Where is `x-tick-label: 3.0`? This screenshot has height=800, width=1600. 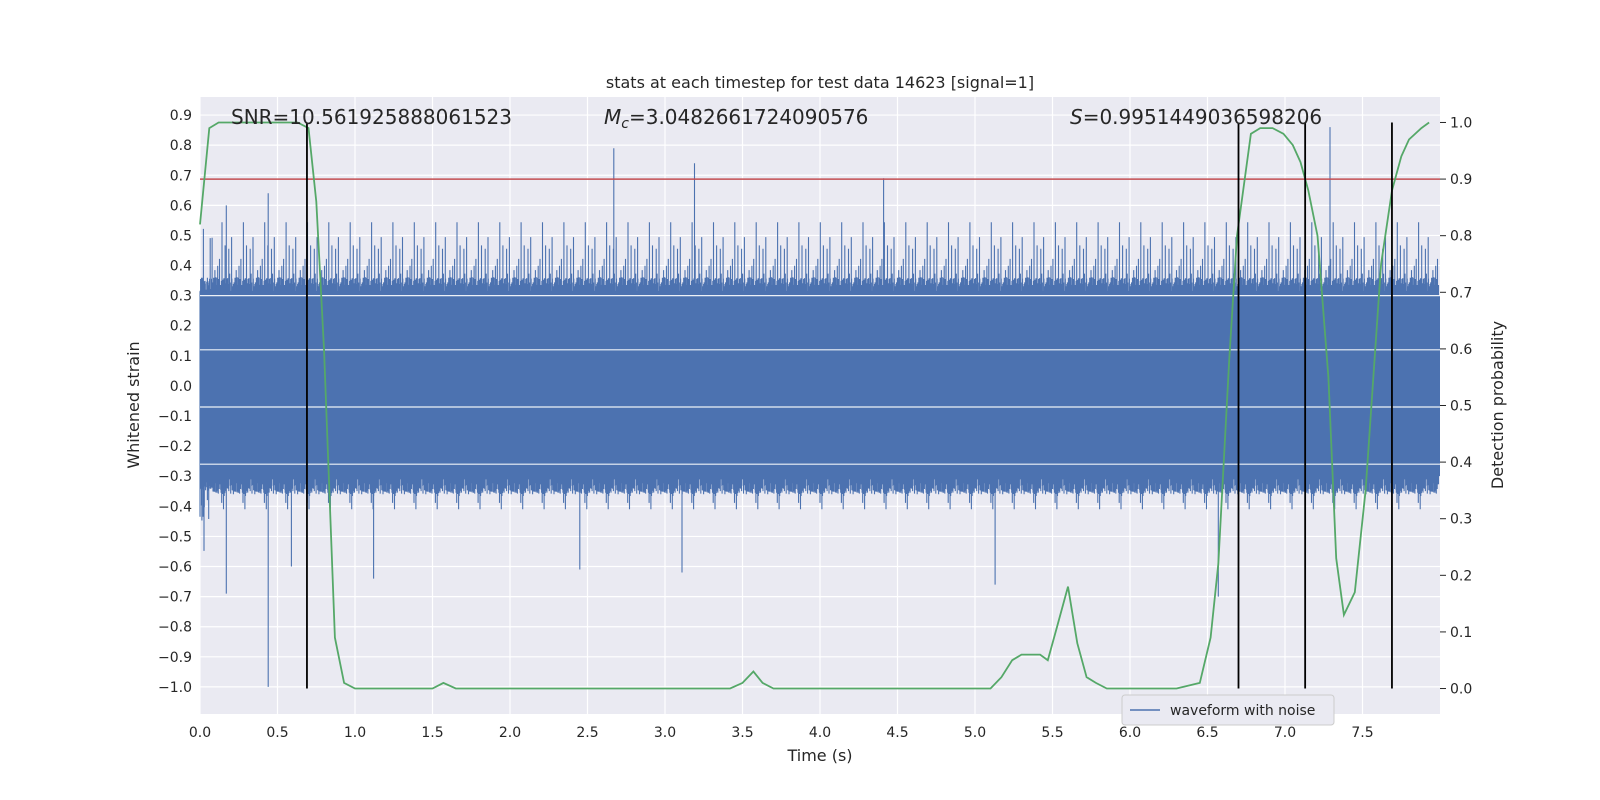
x-tick-label: 3.0 is located at coordinates (665, 733).